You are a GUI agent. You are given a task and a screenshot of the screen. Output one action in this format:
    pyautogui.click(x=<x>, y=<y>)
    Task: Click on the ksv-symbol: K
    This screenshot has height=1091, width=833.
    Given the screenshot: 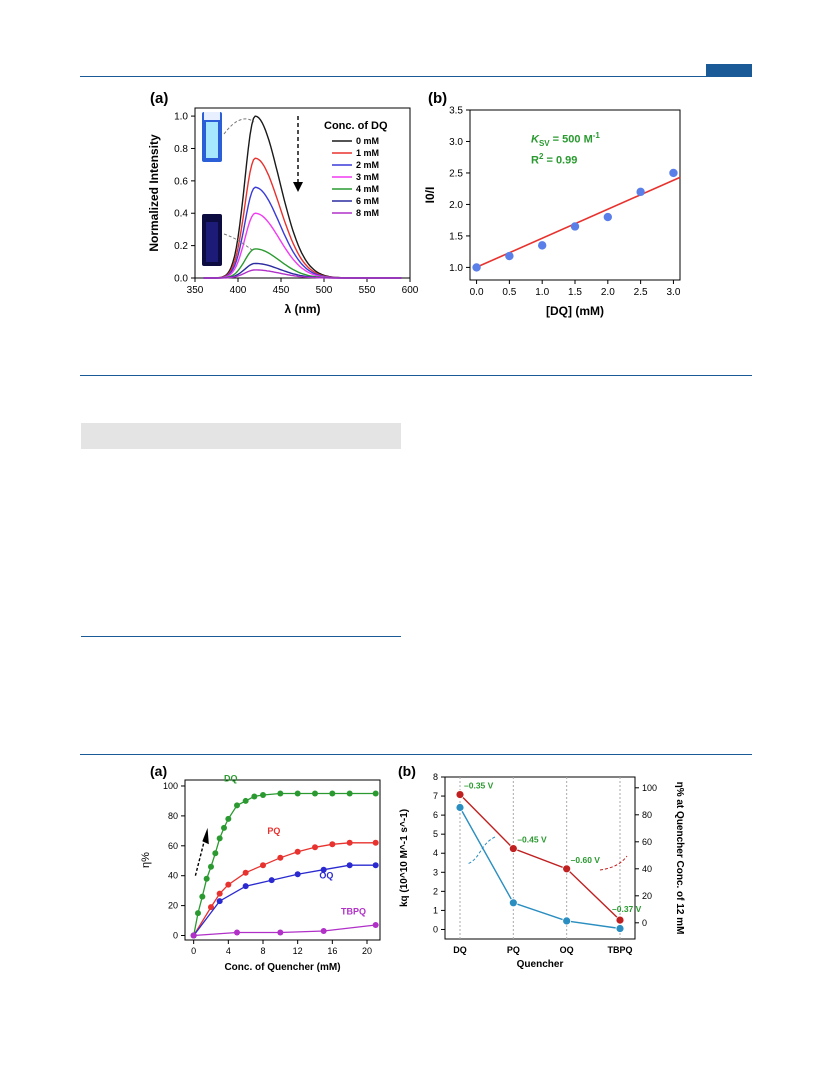 What is the action you would take?
    pyautogui.click(x=535, y=139)
    